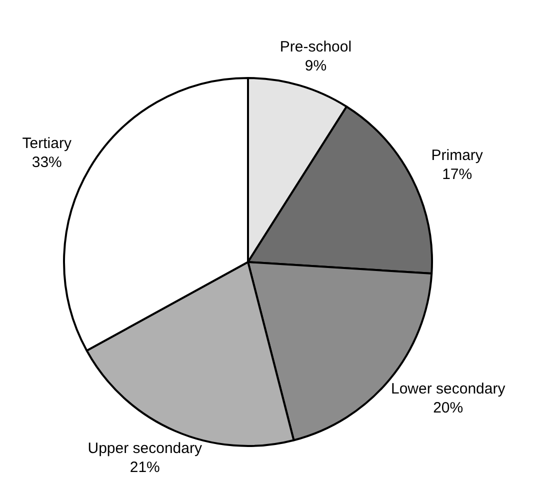 Image resolution: width=560 pixels, height=482 pixels. Describe the element at coordinates (315, 66) in the screenshot. I see `data-label: 9%` at that location.